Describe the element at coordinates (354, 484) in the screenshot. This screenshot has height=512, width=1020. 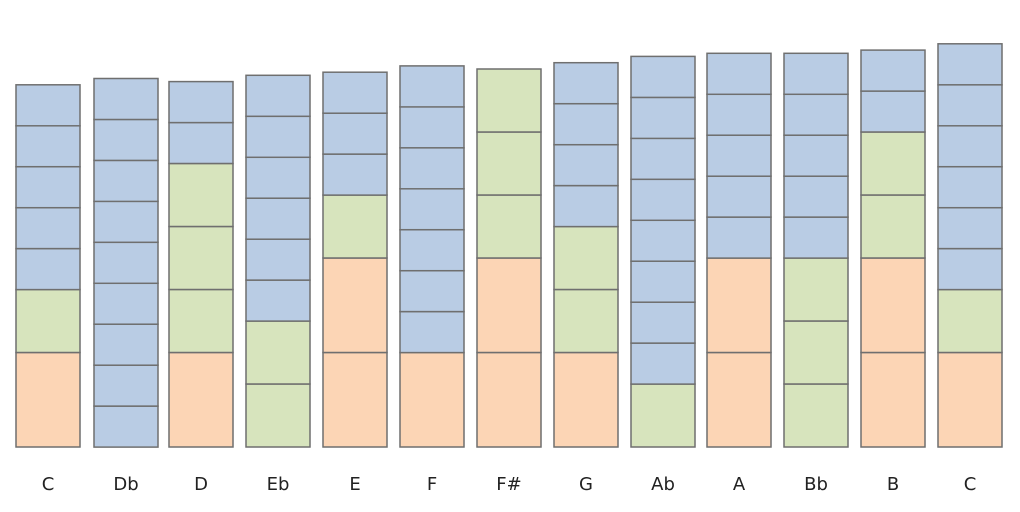
I see `column-label: E` at that location.